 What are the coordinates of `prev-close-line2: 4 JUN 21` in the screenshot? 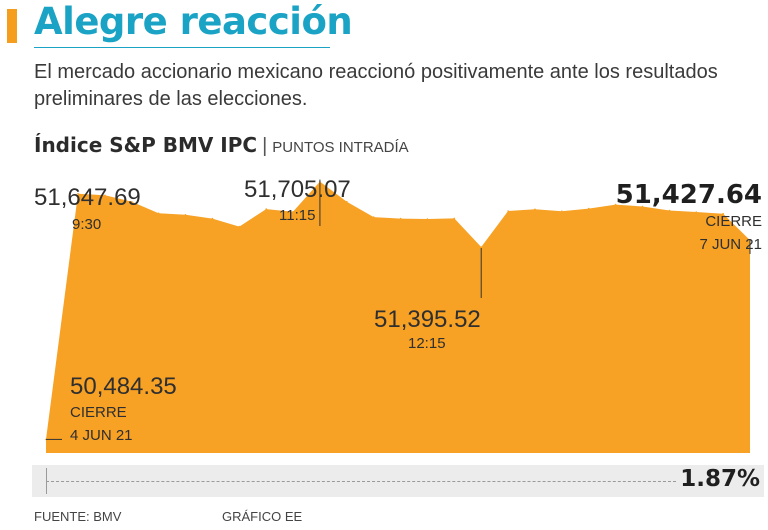 It's located at (101, 435).